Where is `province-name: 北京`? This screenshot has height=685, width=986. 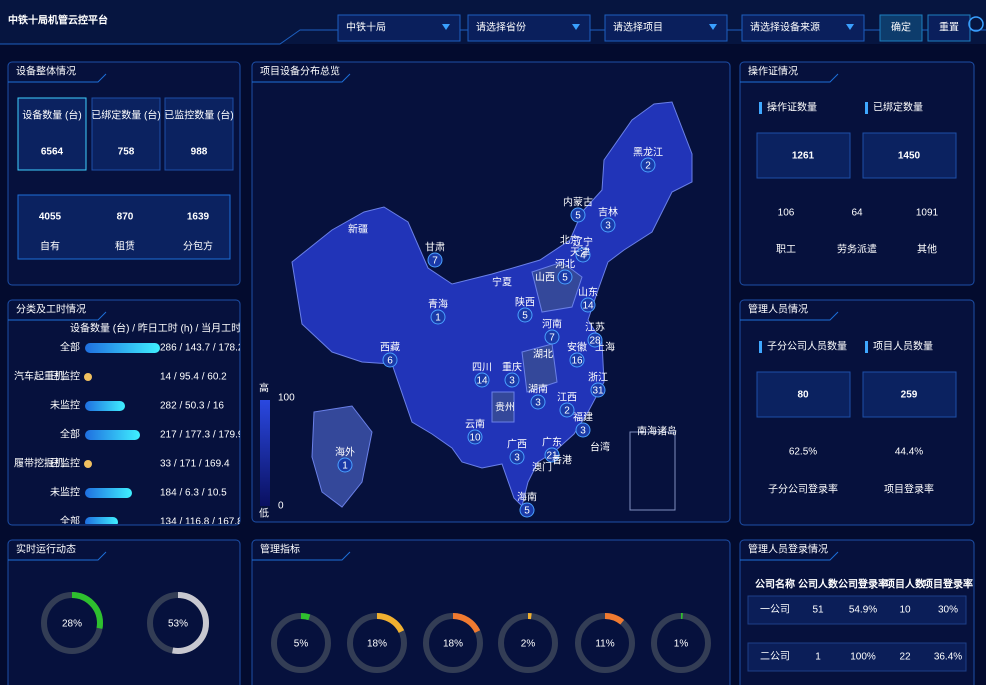 province-name: 北京 is located at coordinates (570, 240).